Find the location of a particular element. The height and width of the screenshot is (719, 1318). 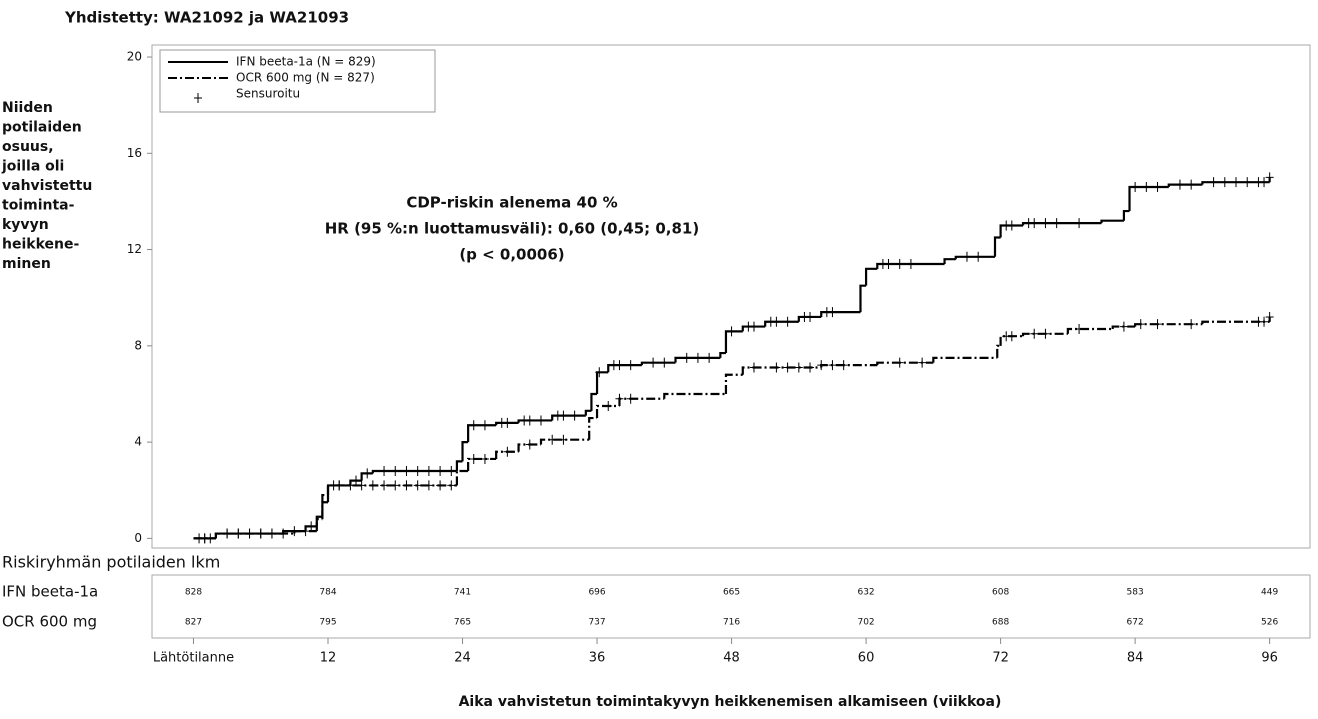

y-axis-label: kyvyn is located at coordinates (25, 225).